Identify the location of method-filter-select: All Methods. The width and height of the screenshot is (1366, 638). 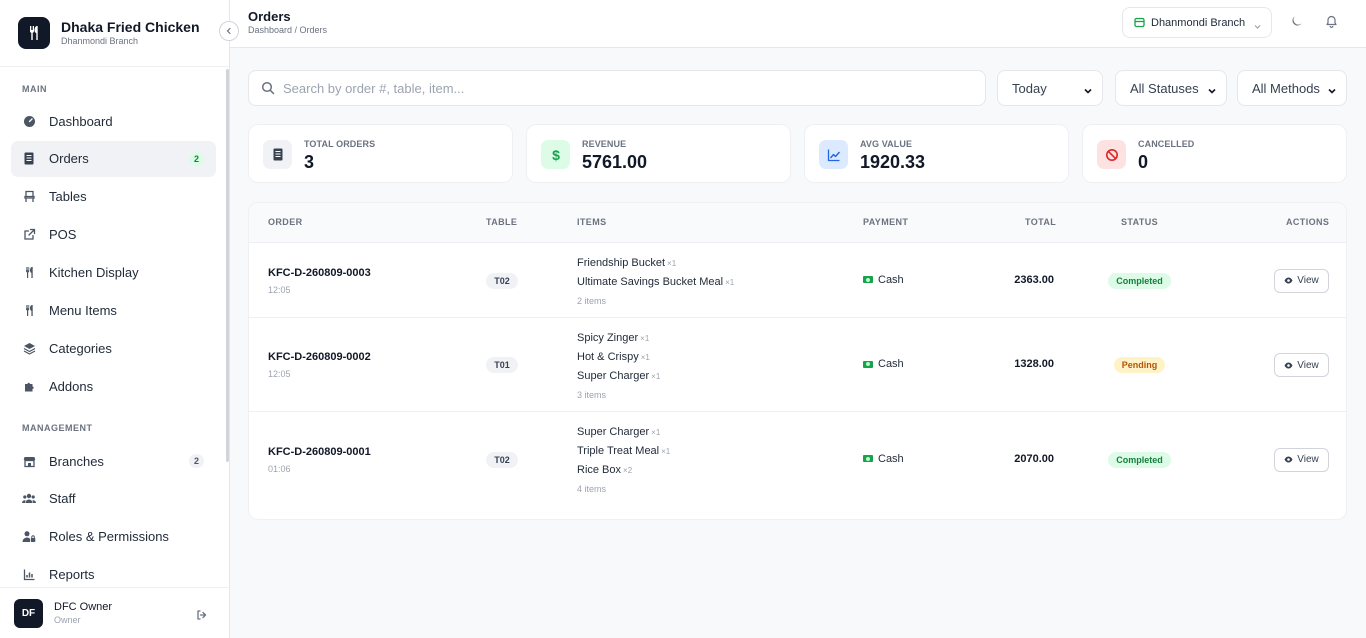
(1292, 88).